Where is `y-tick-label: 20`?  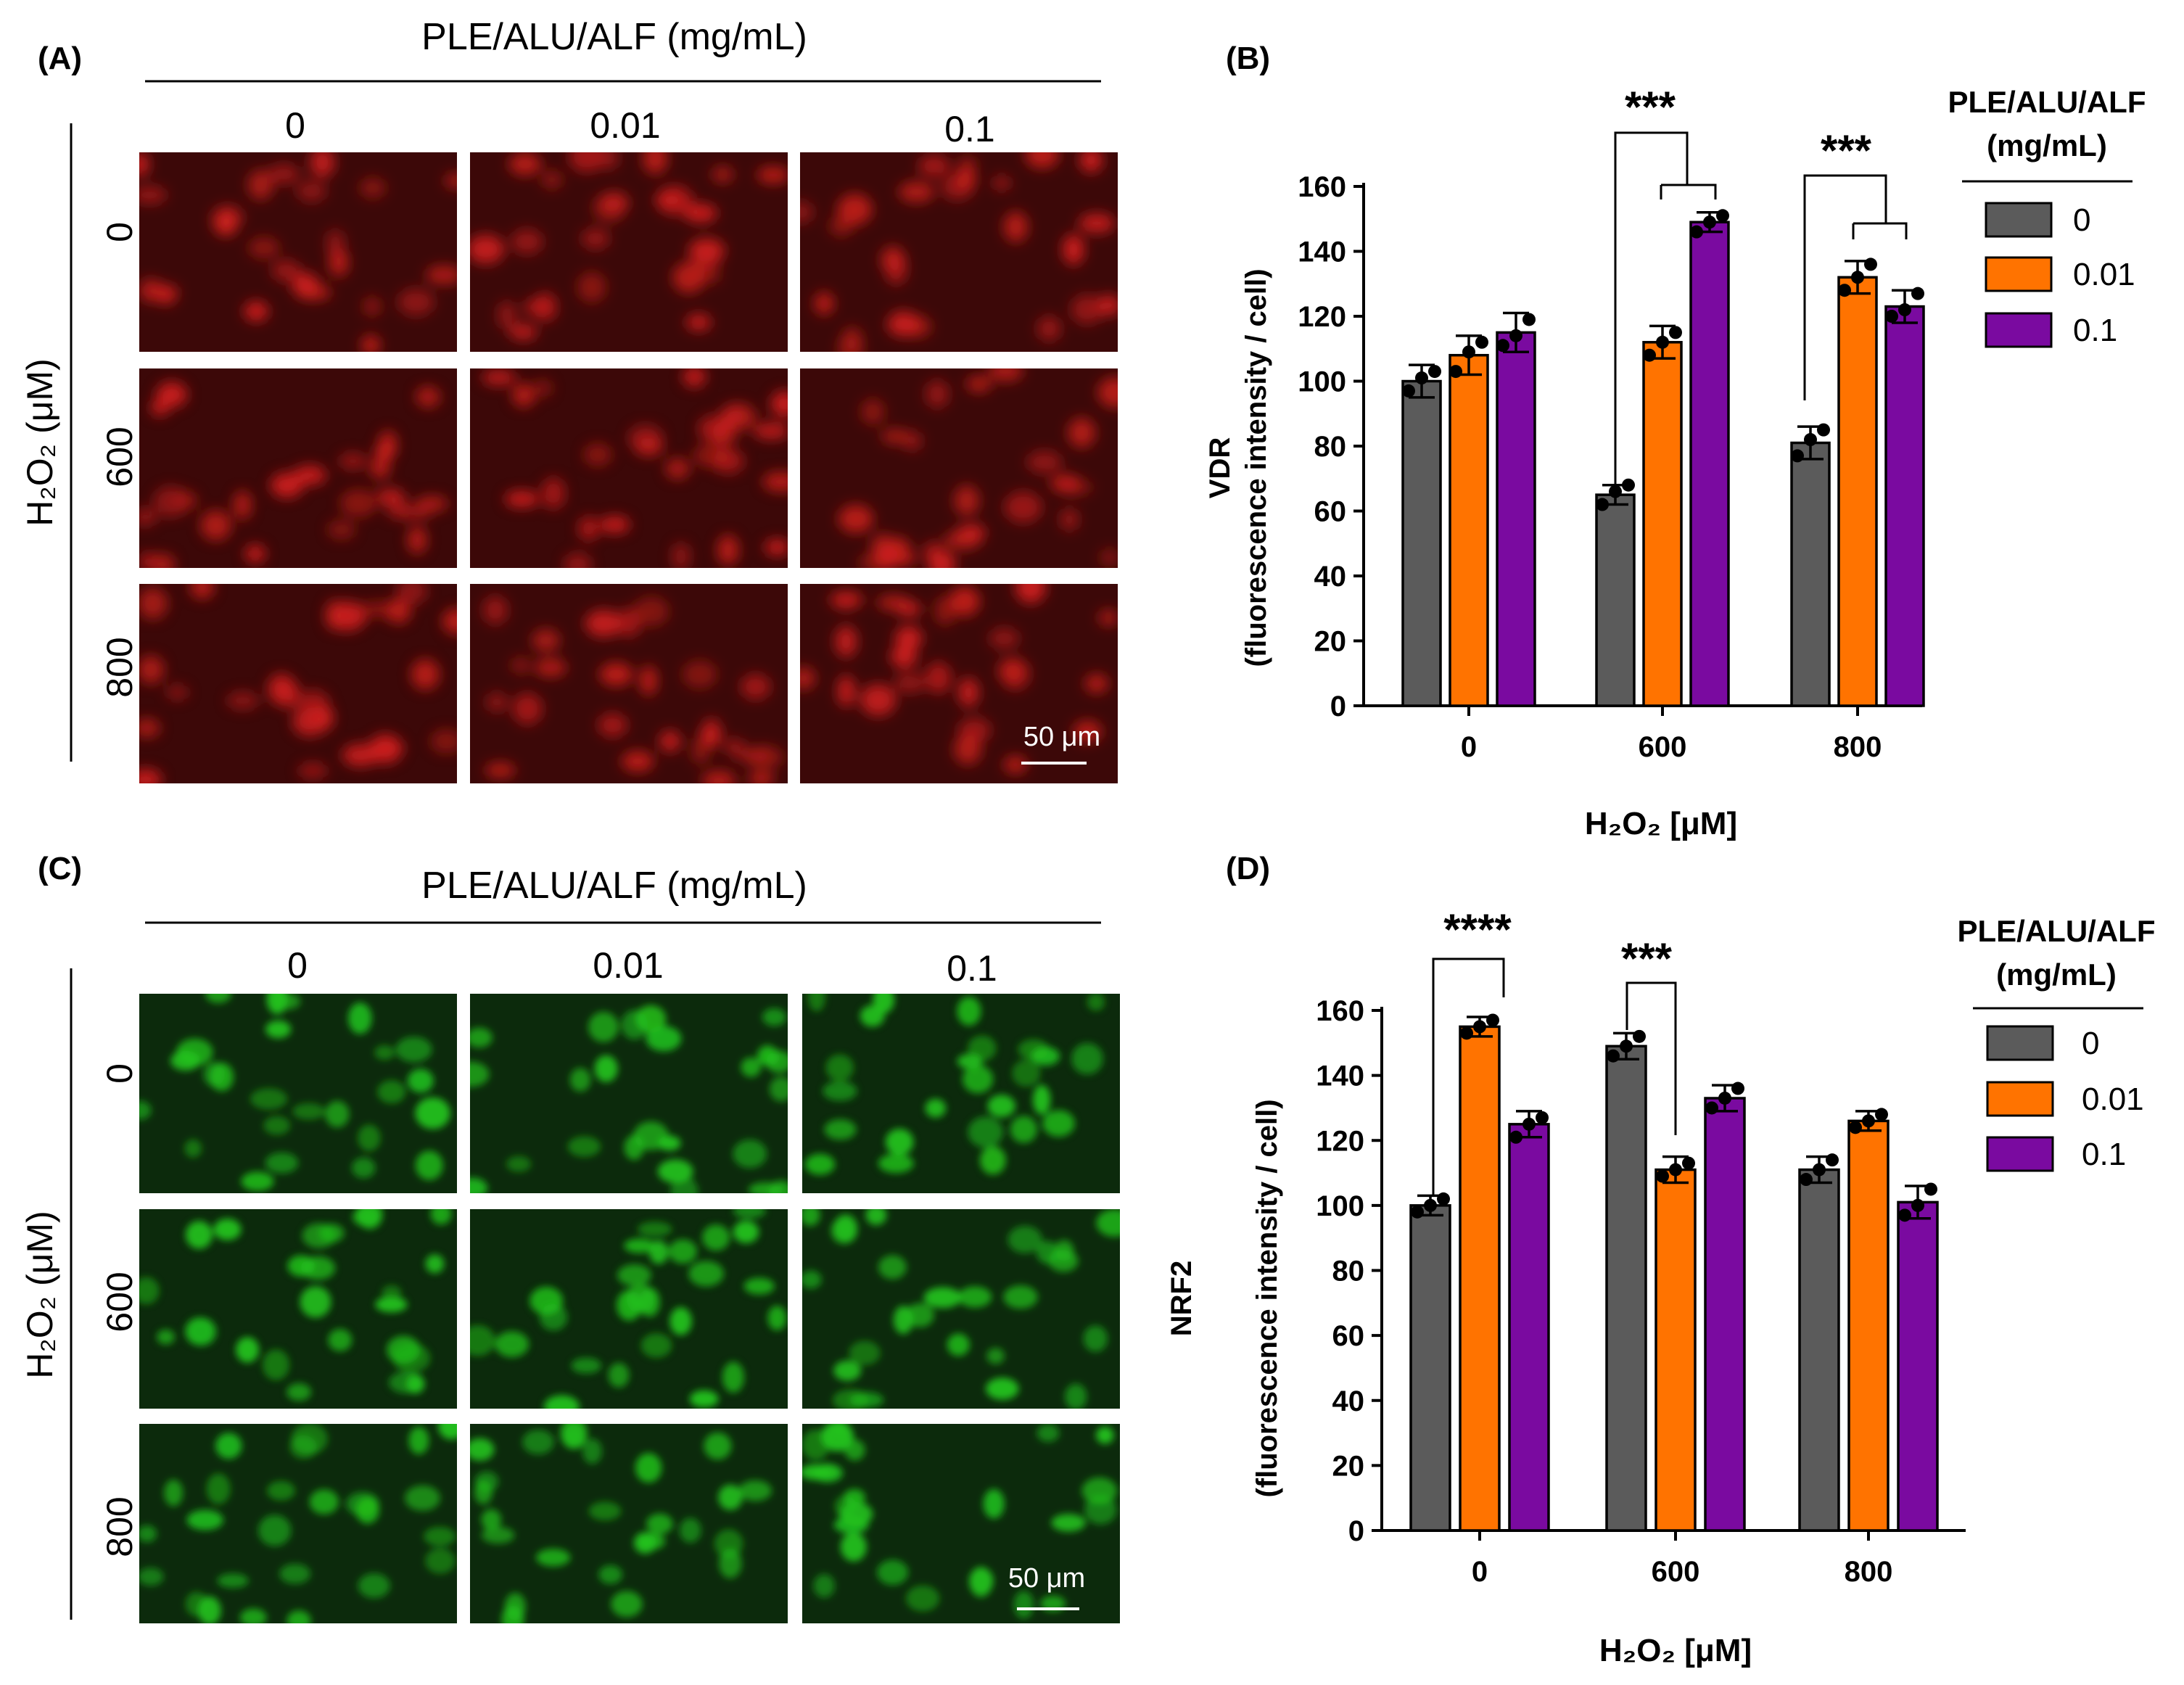
y-tick-label: 20 is located at coordinates (1330, 642).